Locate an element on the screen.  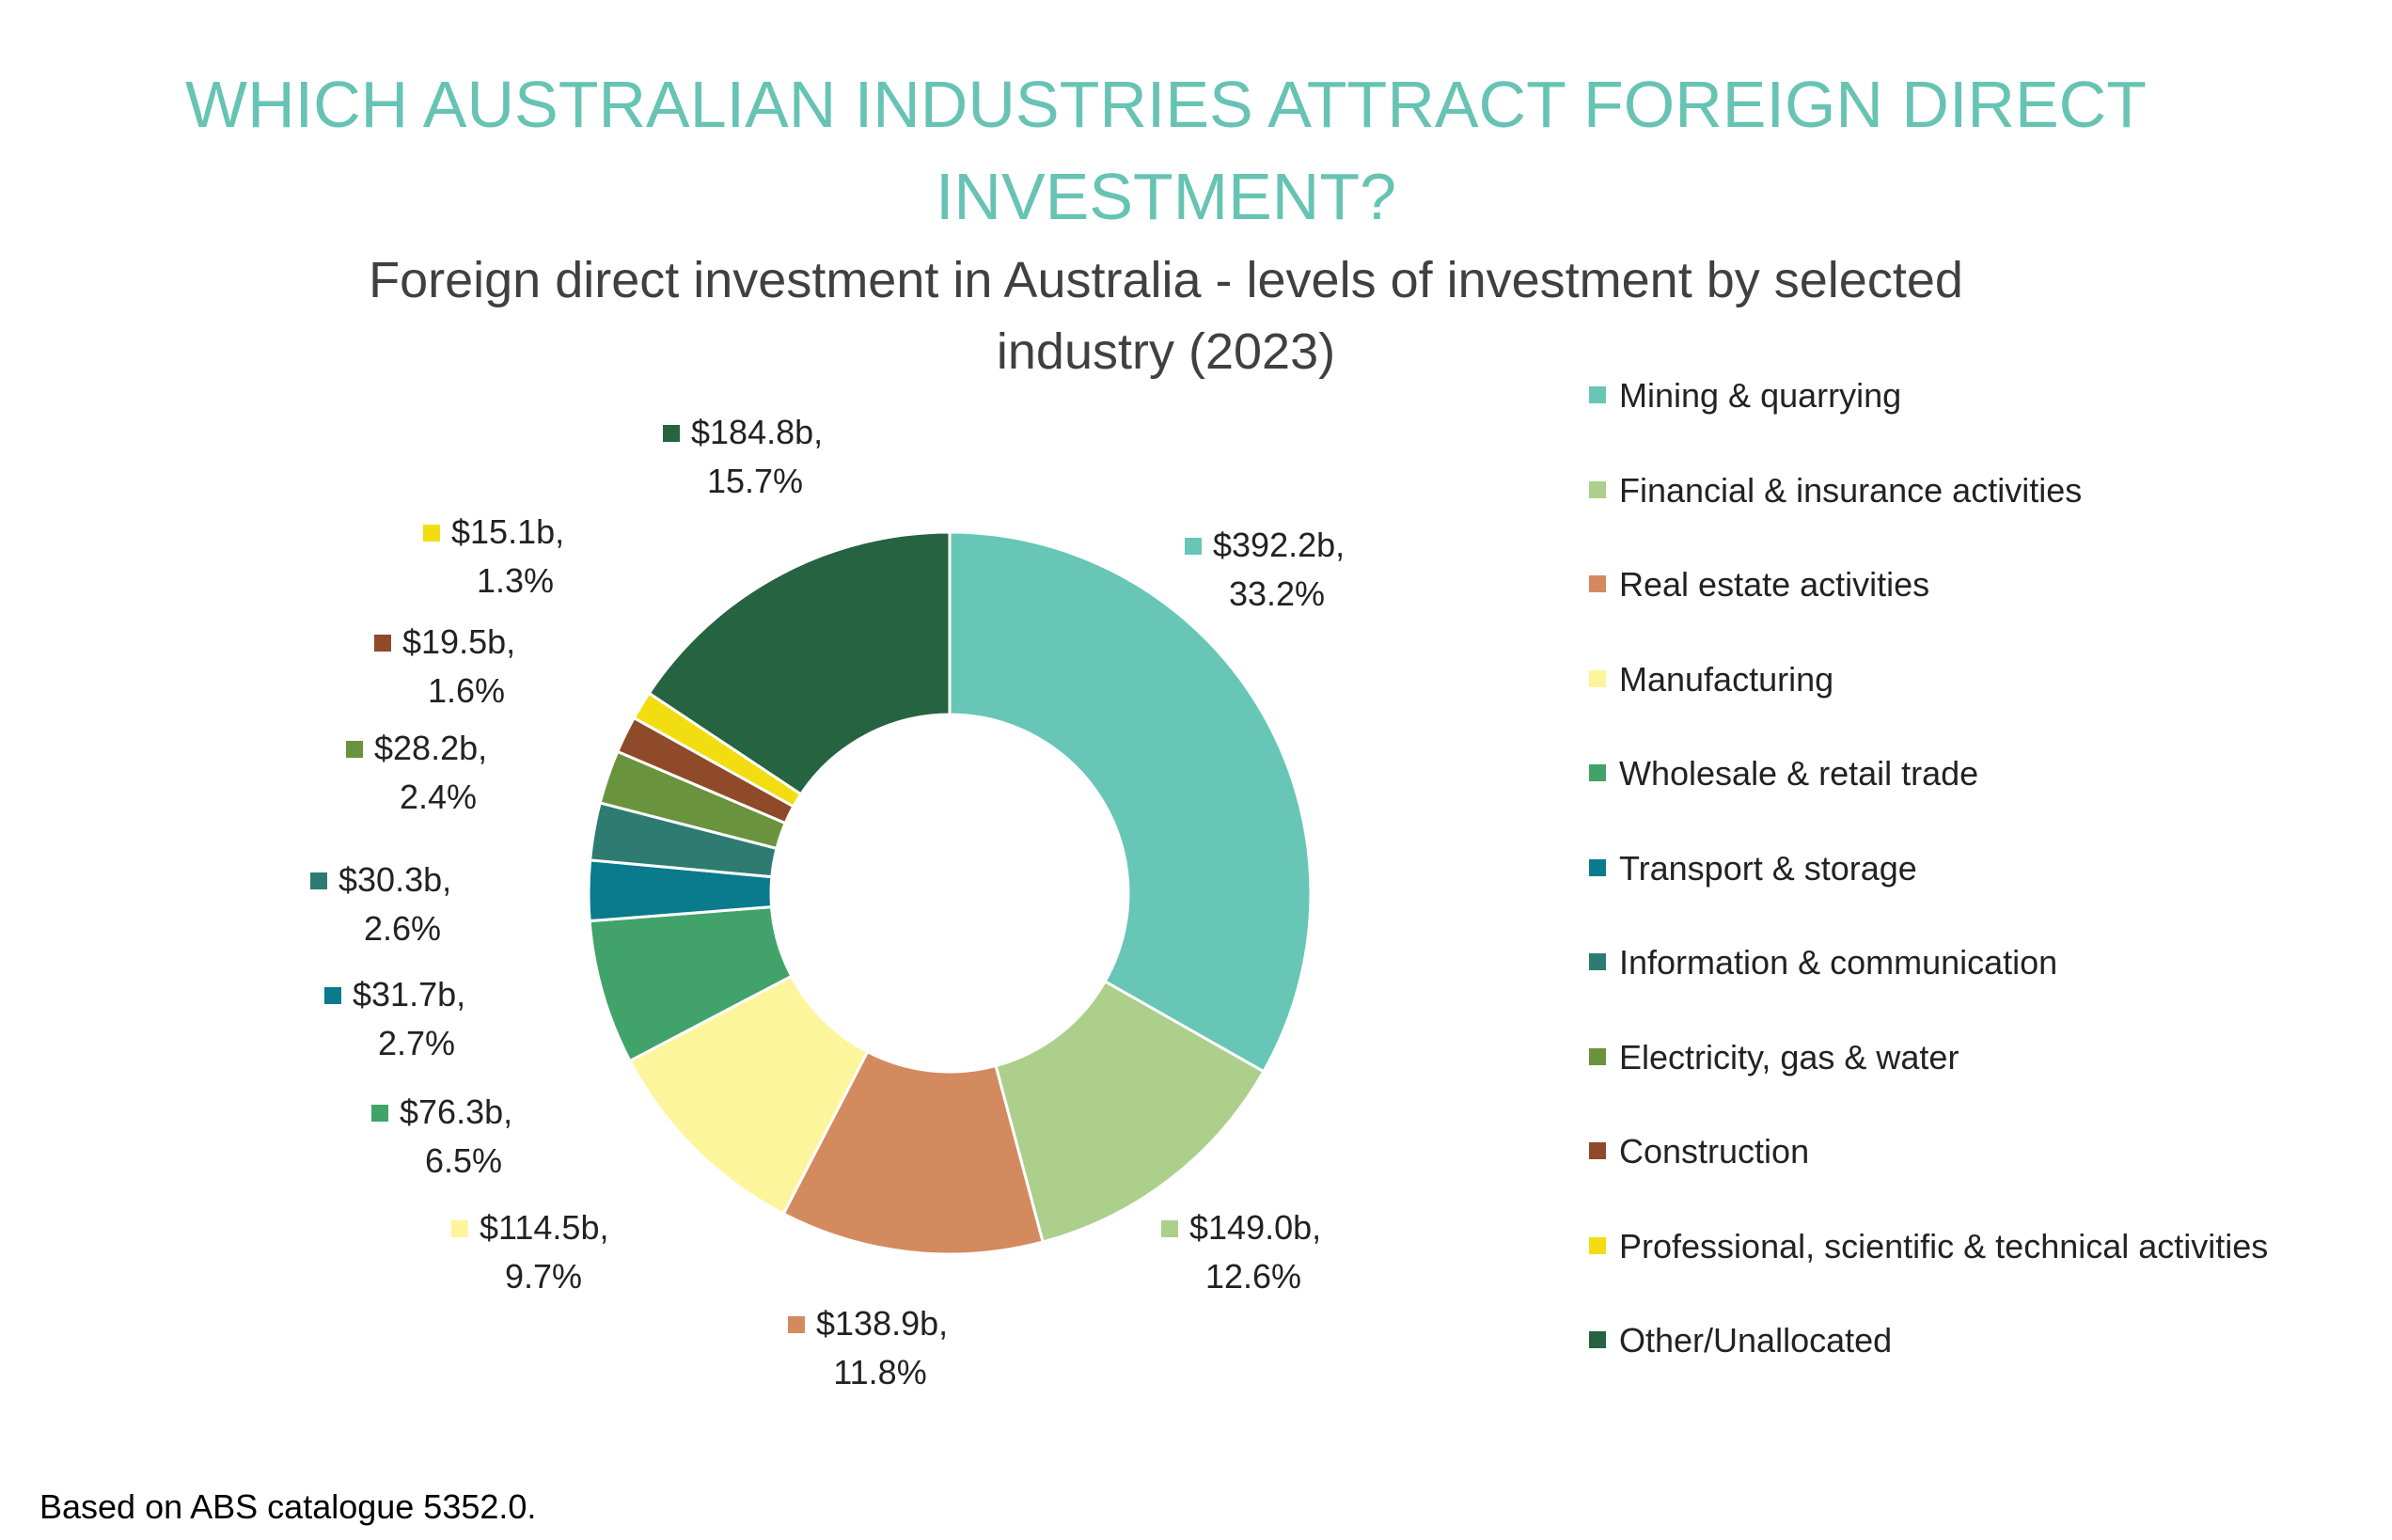
data-label-value: $15.1b, is located at coordinates (507, 531).